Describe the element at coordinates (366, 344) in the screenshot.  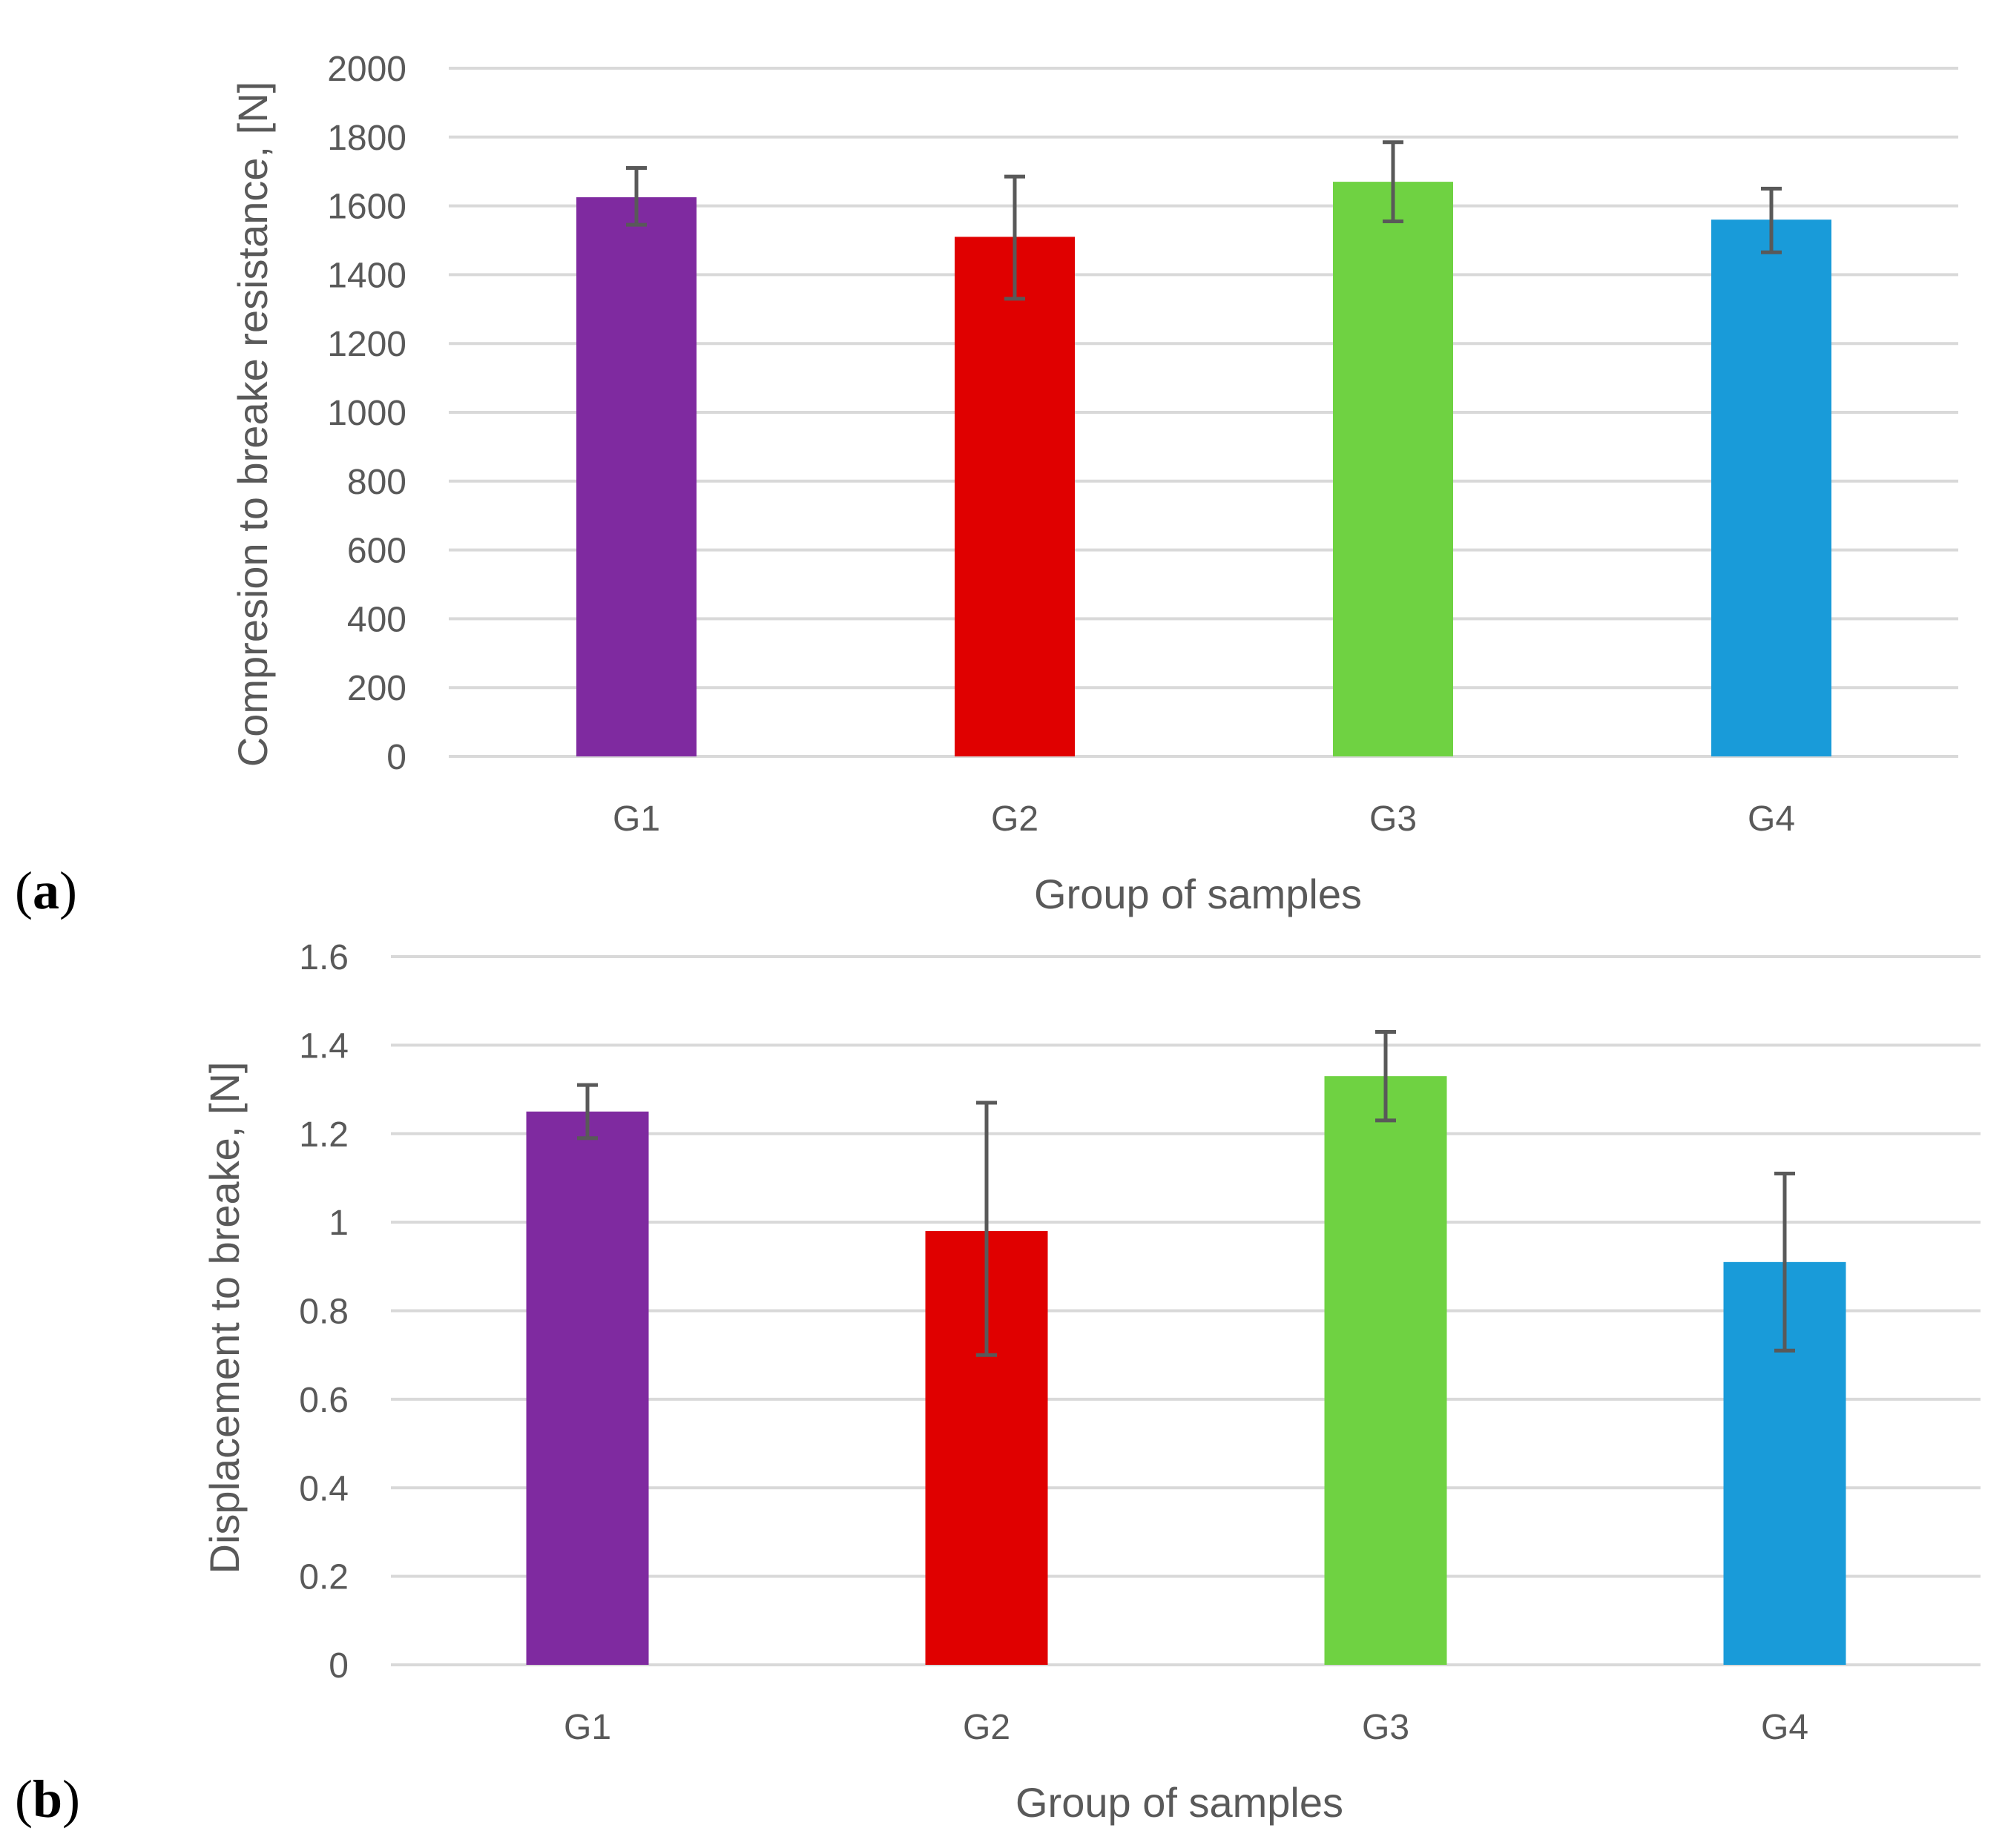
I see `y-tick-label: 1200` at that location.